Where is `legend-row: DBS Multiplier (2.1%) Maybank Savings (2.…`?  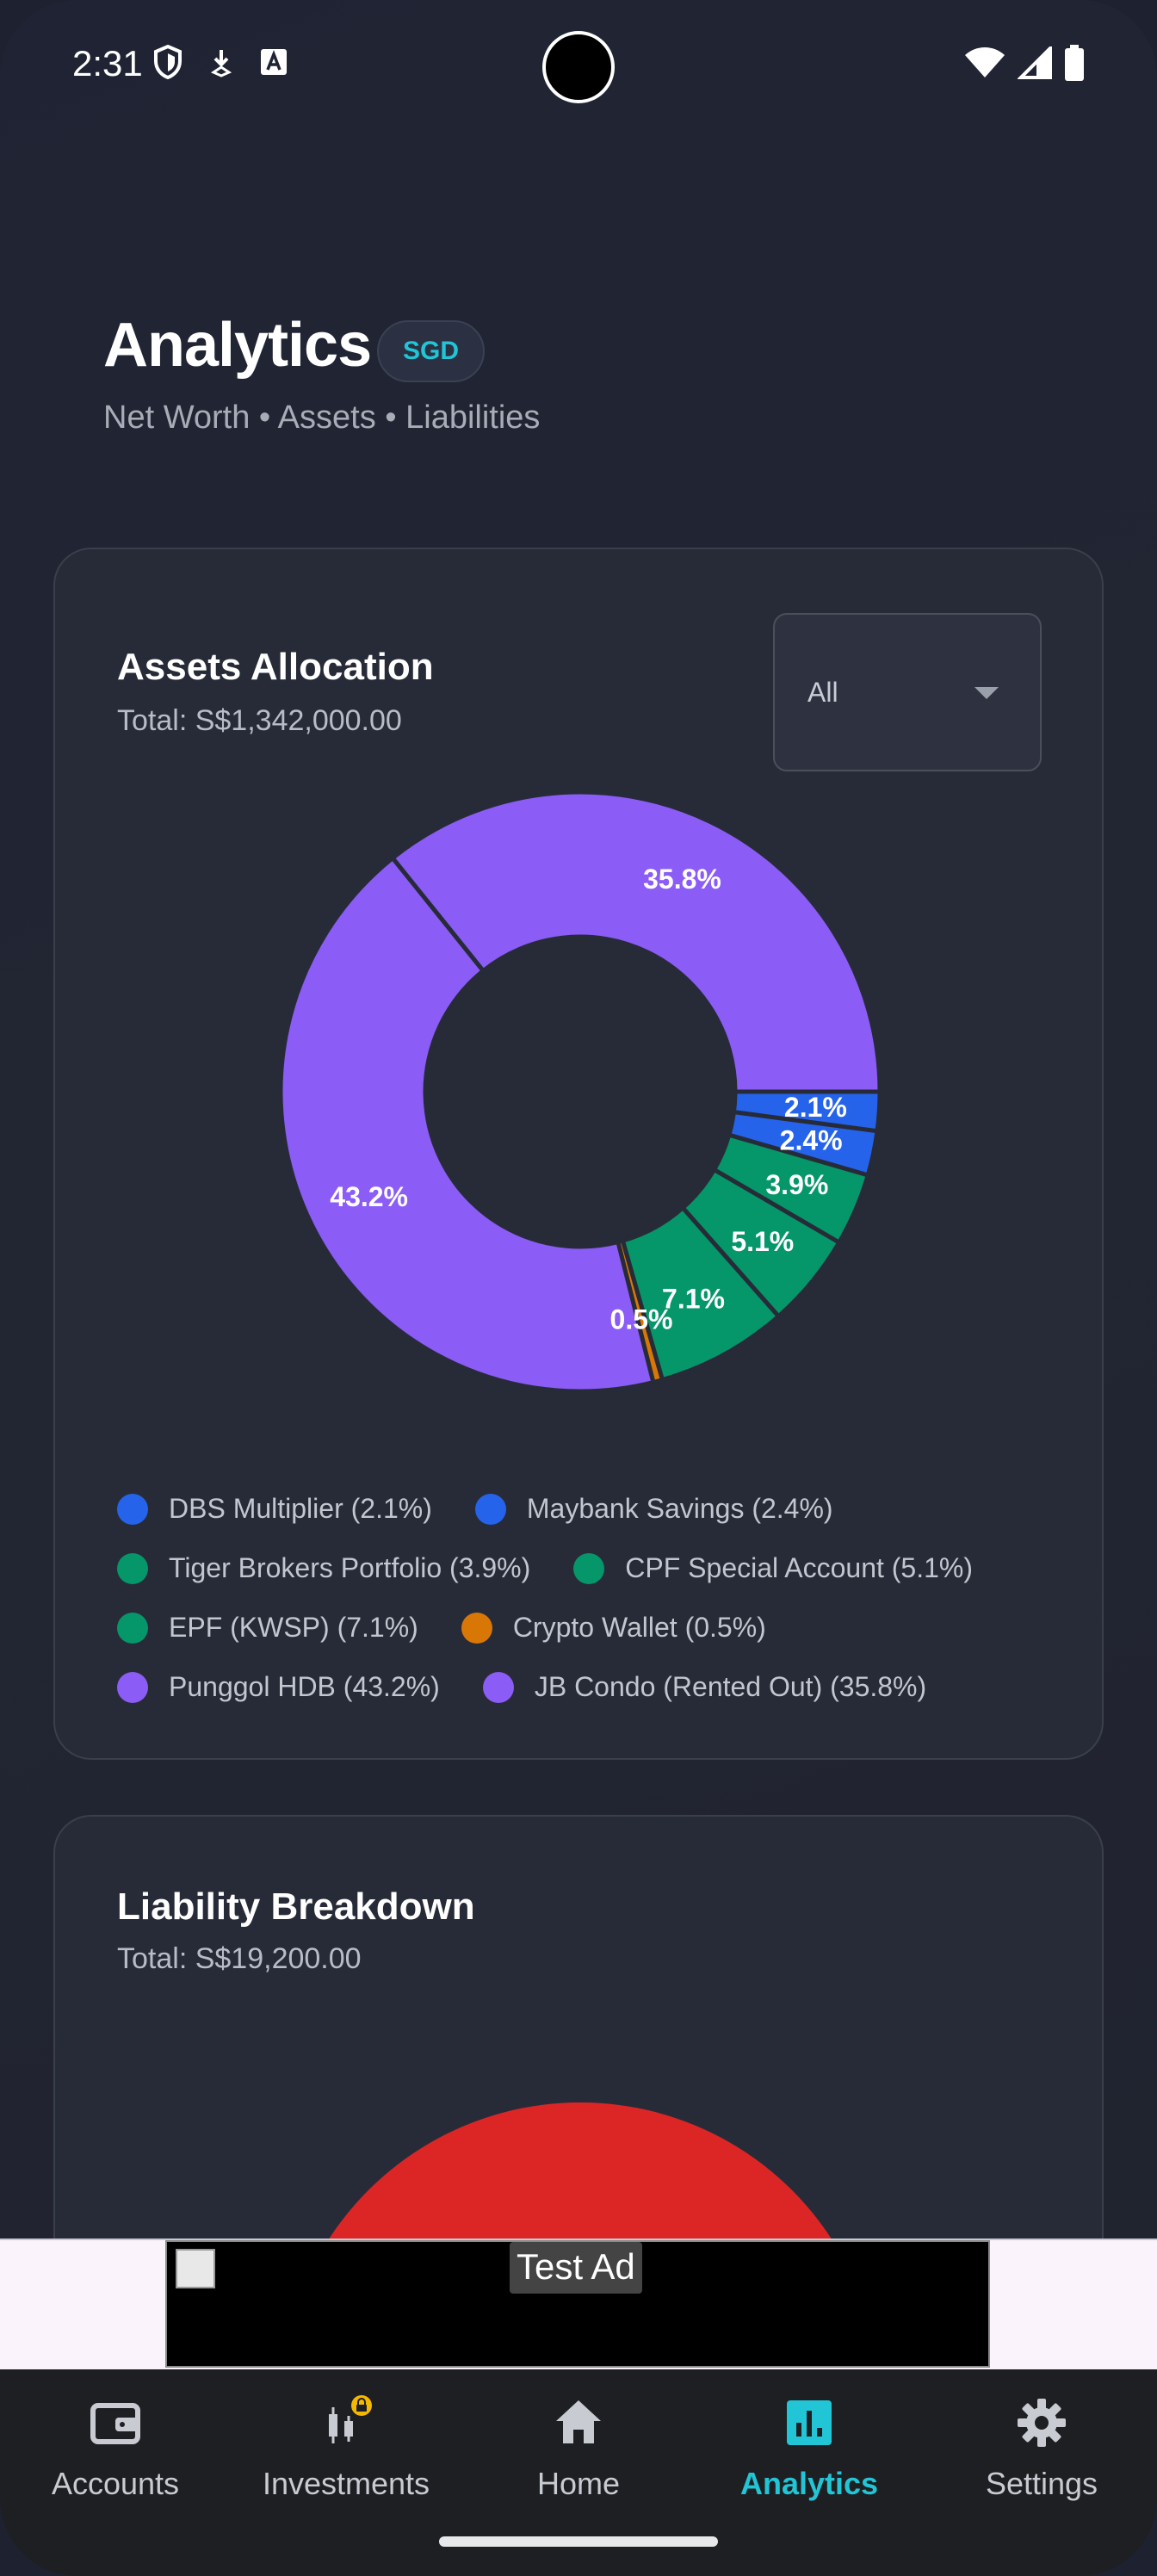
legend-row: DBS Multiplier (2.1%) Maybank Savings (2.… is located at coordinates (590, 1509).